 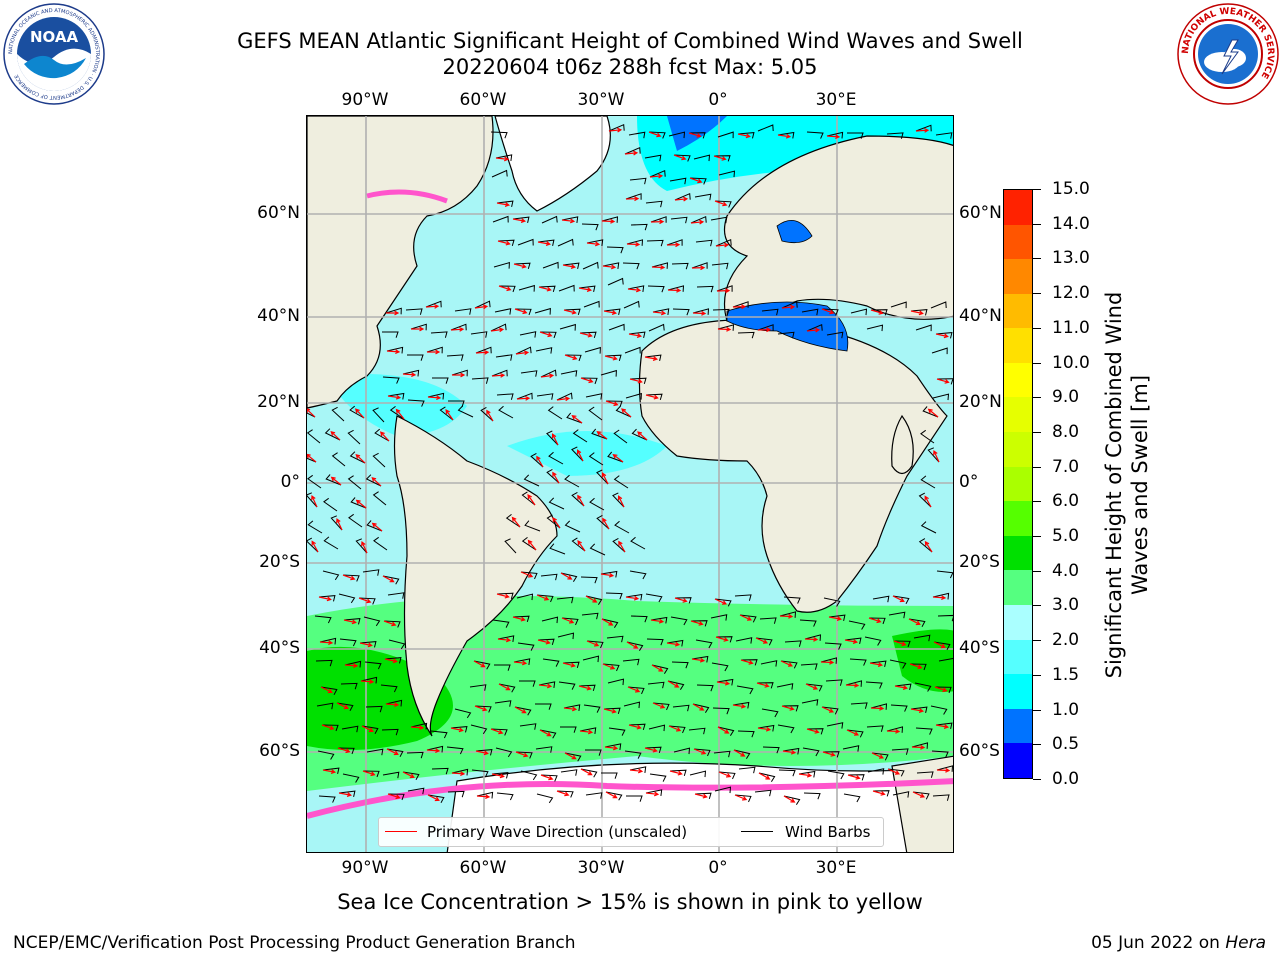 I want to click on colorbar-segment, so click(x=1018, y=726).